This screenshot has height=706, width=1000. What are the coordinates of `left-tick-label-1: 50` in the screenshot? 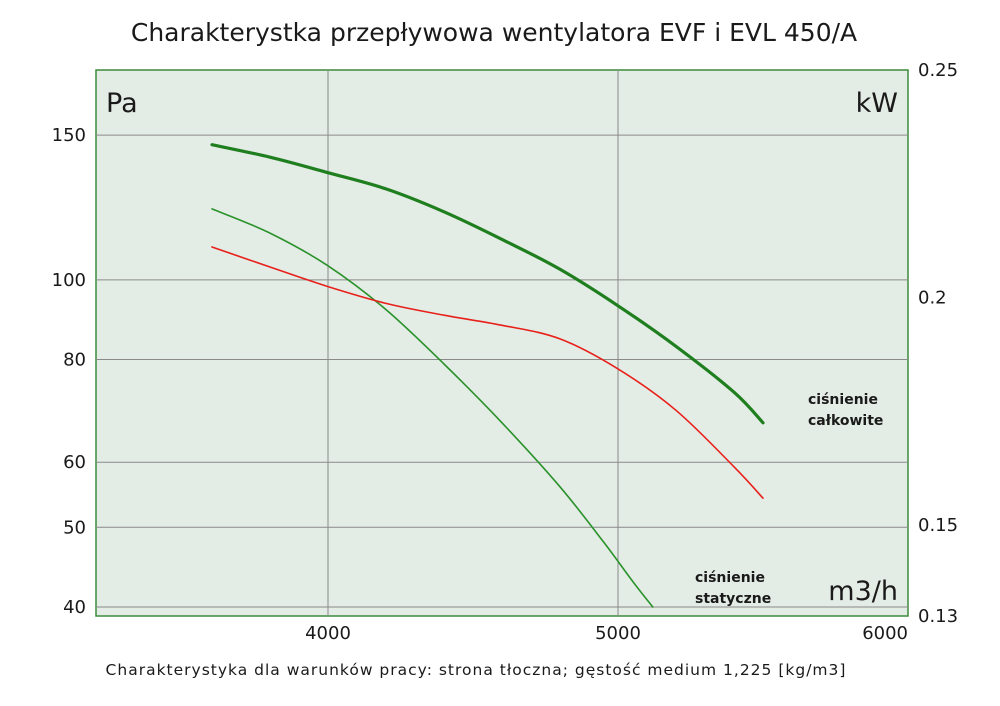 It's located at (74, 527).